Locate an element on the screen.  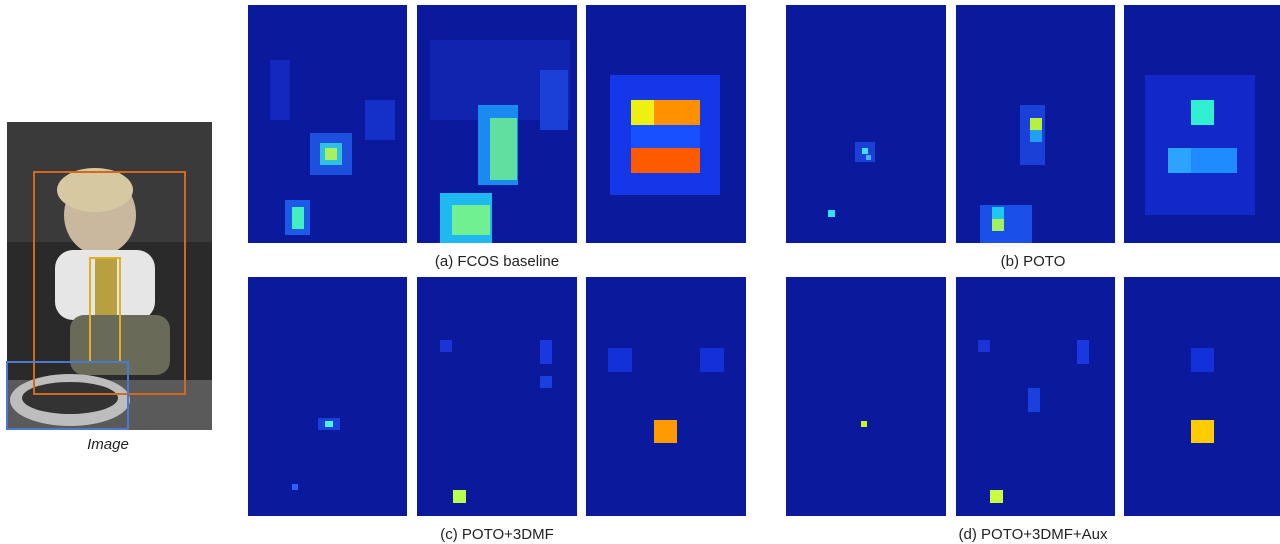
panel-caption: (c) POTO+3DMF is located at coordinates (496, 534).